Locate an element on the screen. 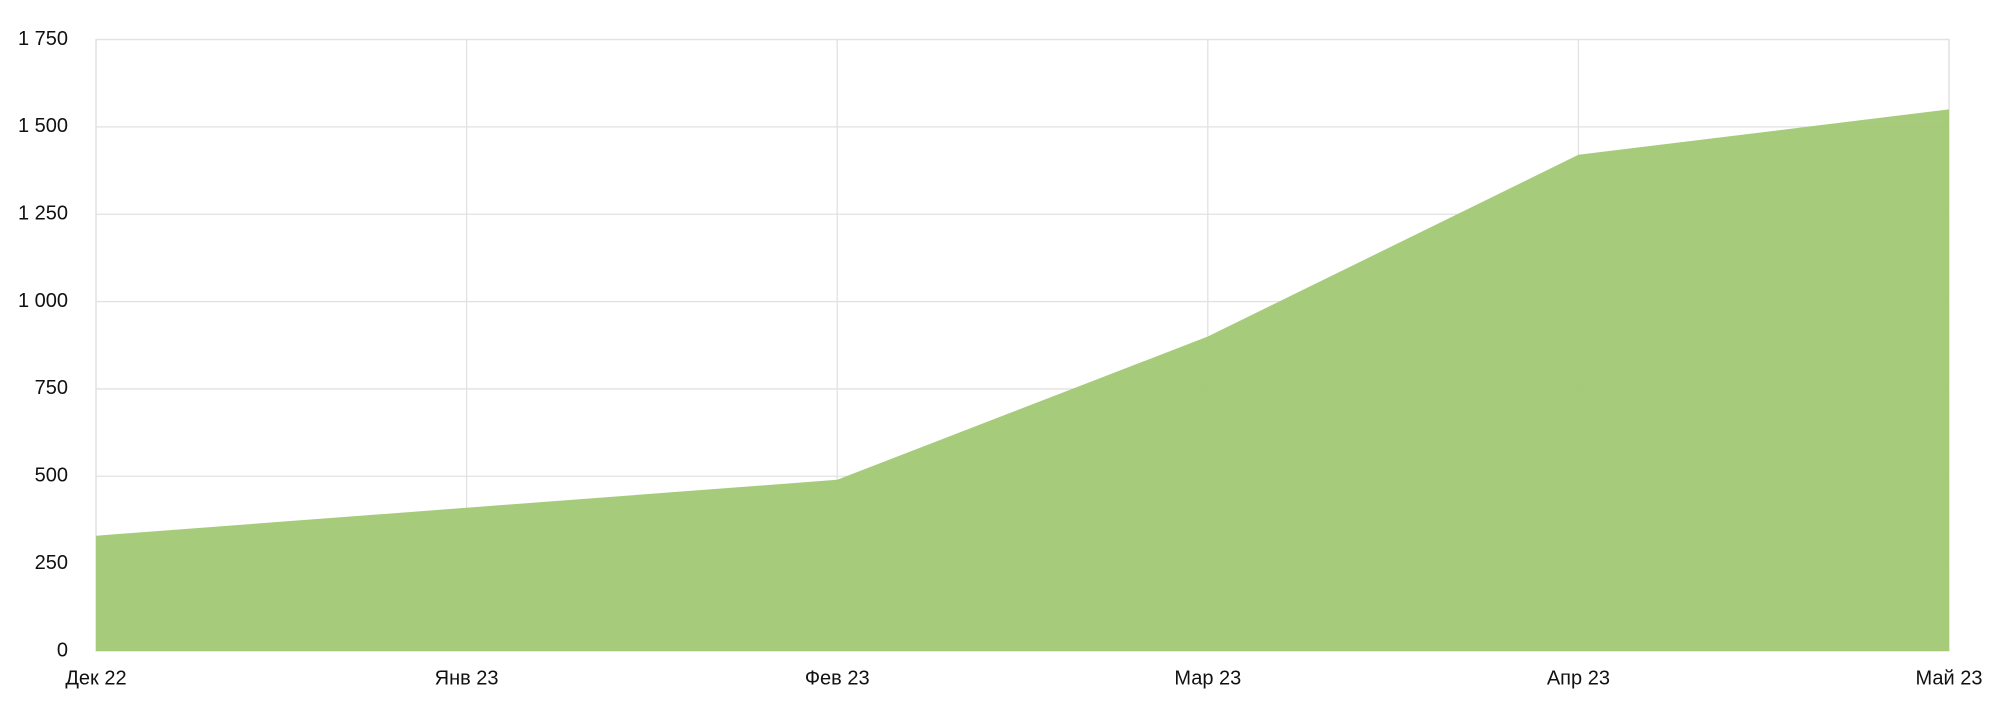 Image resolution: width=1998 pixels, height=702 pixels. y-tick-label: 1 250 is located at coordinates (43, 213).